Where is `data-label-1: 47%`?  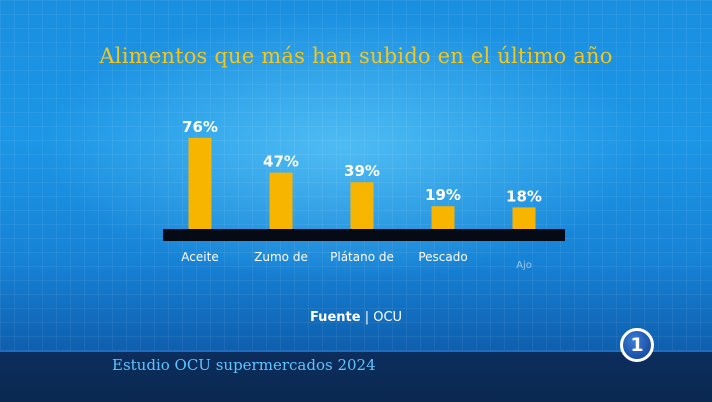 data-label-1: 47% is located at coordinates (281, 162).